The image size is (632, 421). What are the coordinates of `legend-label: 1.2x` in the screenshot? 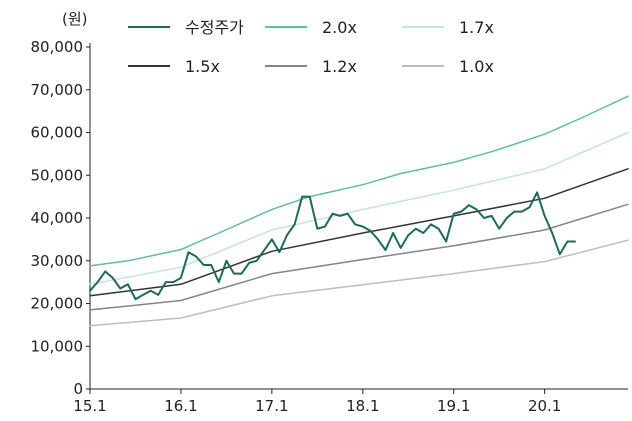 It's located at (339, 66).